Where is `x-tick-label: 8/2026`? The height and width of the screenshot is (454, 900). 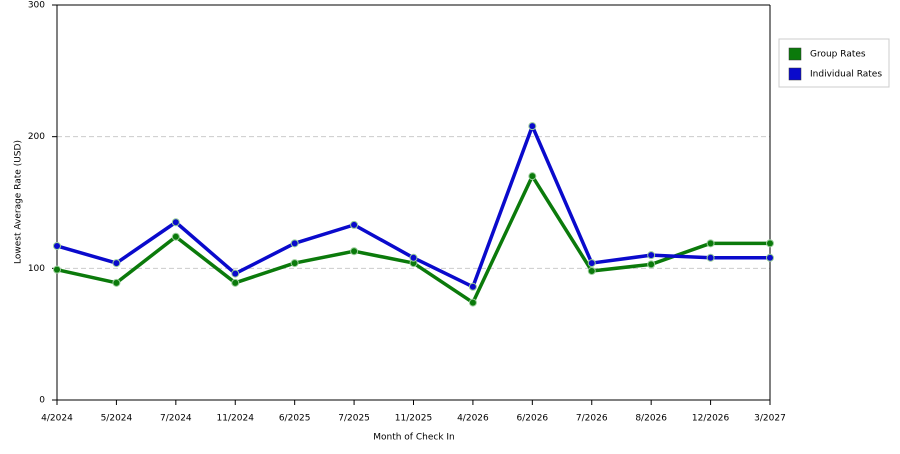
x-tick-label: 8/2026 is located at coordinates (651, 419).